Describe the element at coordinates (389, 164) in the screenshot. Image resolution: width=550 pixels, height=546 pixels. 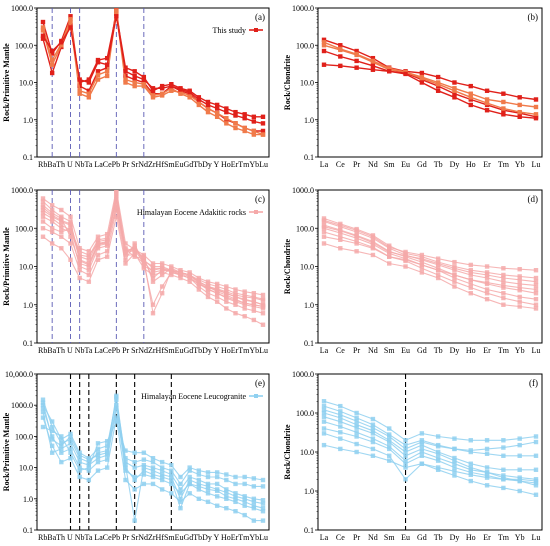
I see `x-tick-label: Sm` at that location.